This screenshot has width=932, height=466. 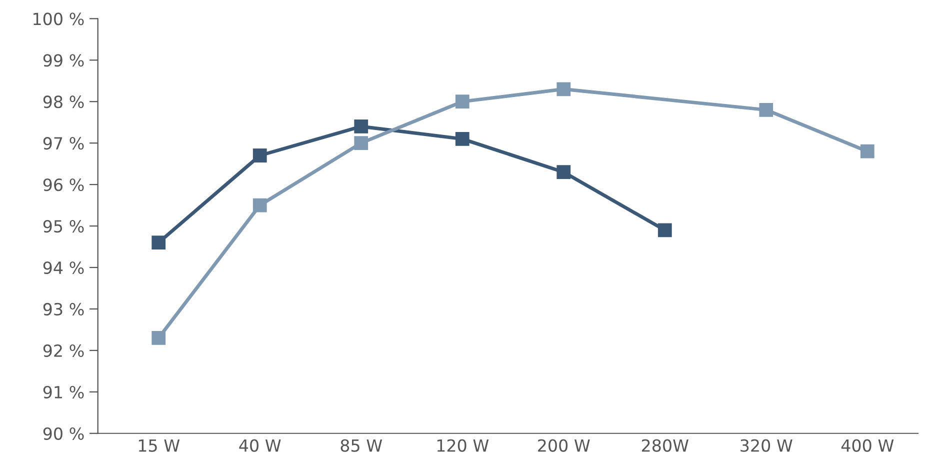 What do you see at coordinates (766, 445) in the screenshot?
I see `x-tick-label: 320 W` at bounding box center [766, 445].